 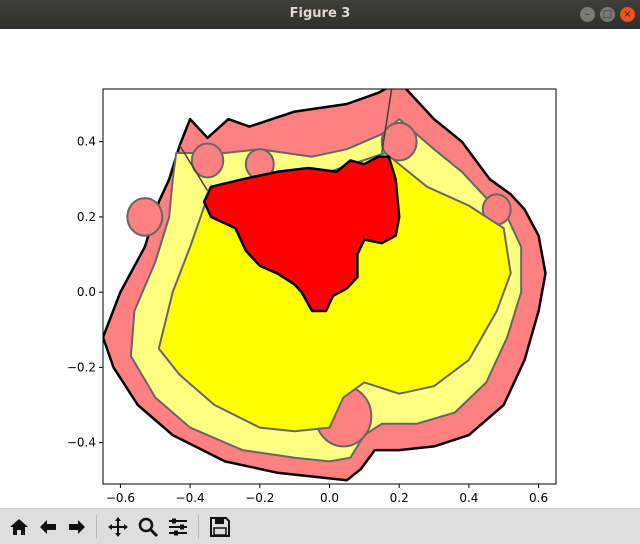 I want to click on floppy-disk-icon, so click(x=220, y=527).